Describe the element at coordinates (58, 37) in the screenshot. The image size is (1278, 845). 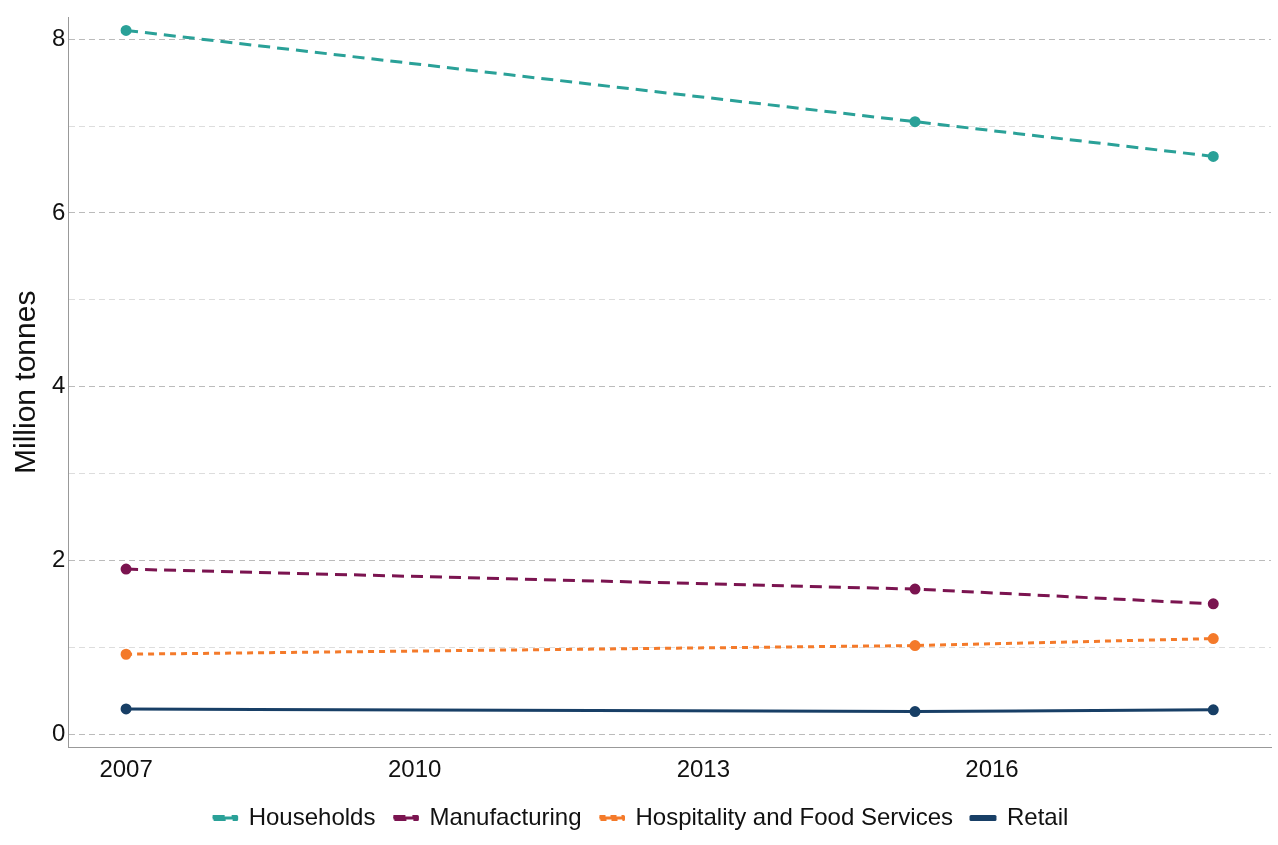
I see `y-tick-label: 8` at that location.